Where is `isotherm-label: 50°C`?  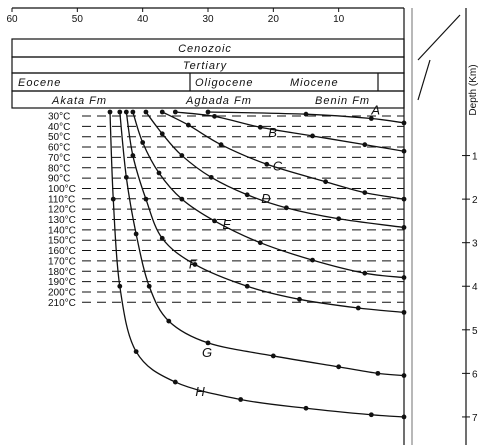
isotherm-label: 50°C is located at coordinates (59, 137).